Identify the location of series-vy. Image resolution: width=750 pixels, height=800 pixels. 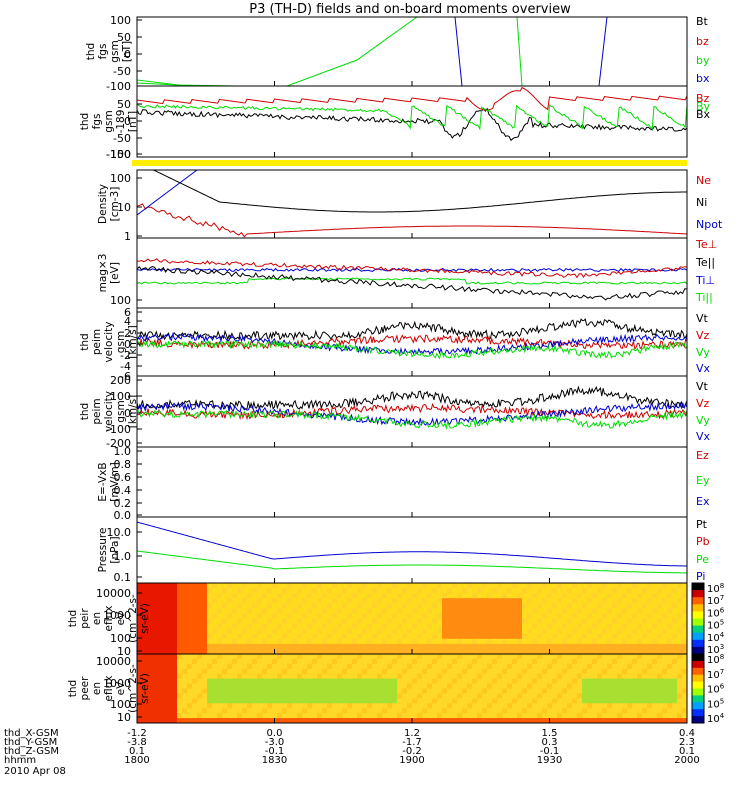
(412, 349).